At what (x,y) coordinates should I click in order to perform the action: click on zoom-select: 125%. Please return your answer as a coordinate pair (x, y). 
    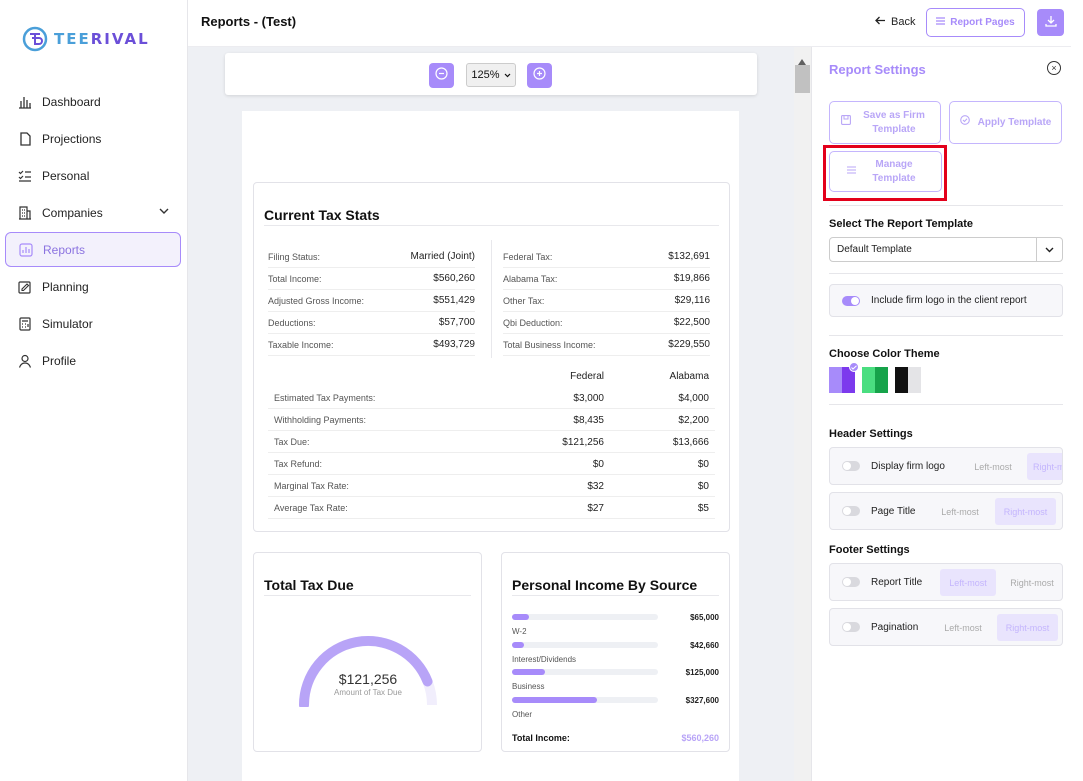
    Looking at the image, I should click on (491, 75).